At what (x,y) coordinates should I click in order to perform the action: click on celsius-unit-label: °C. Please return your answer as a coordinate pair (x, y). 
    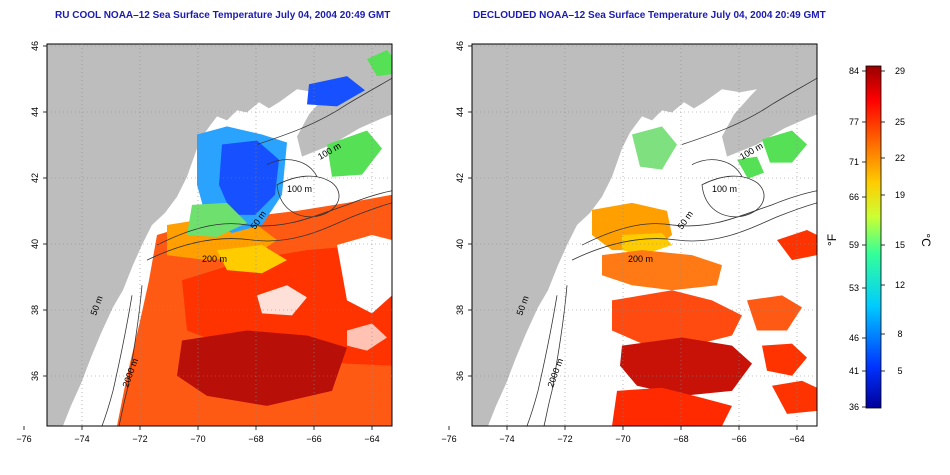
    Looking at the image, I should click on (926, 240).